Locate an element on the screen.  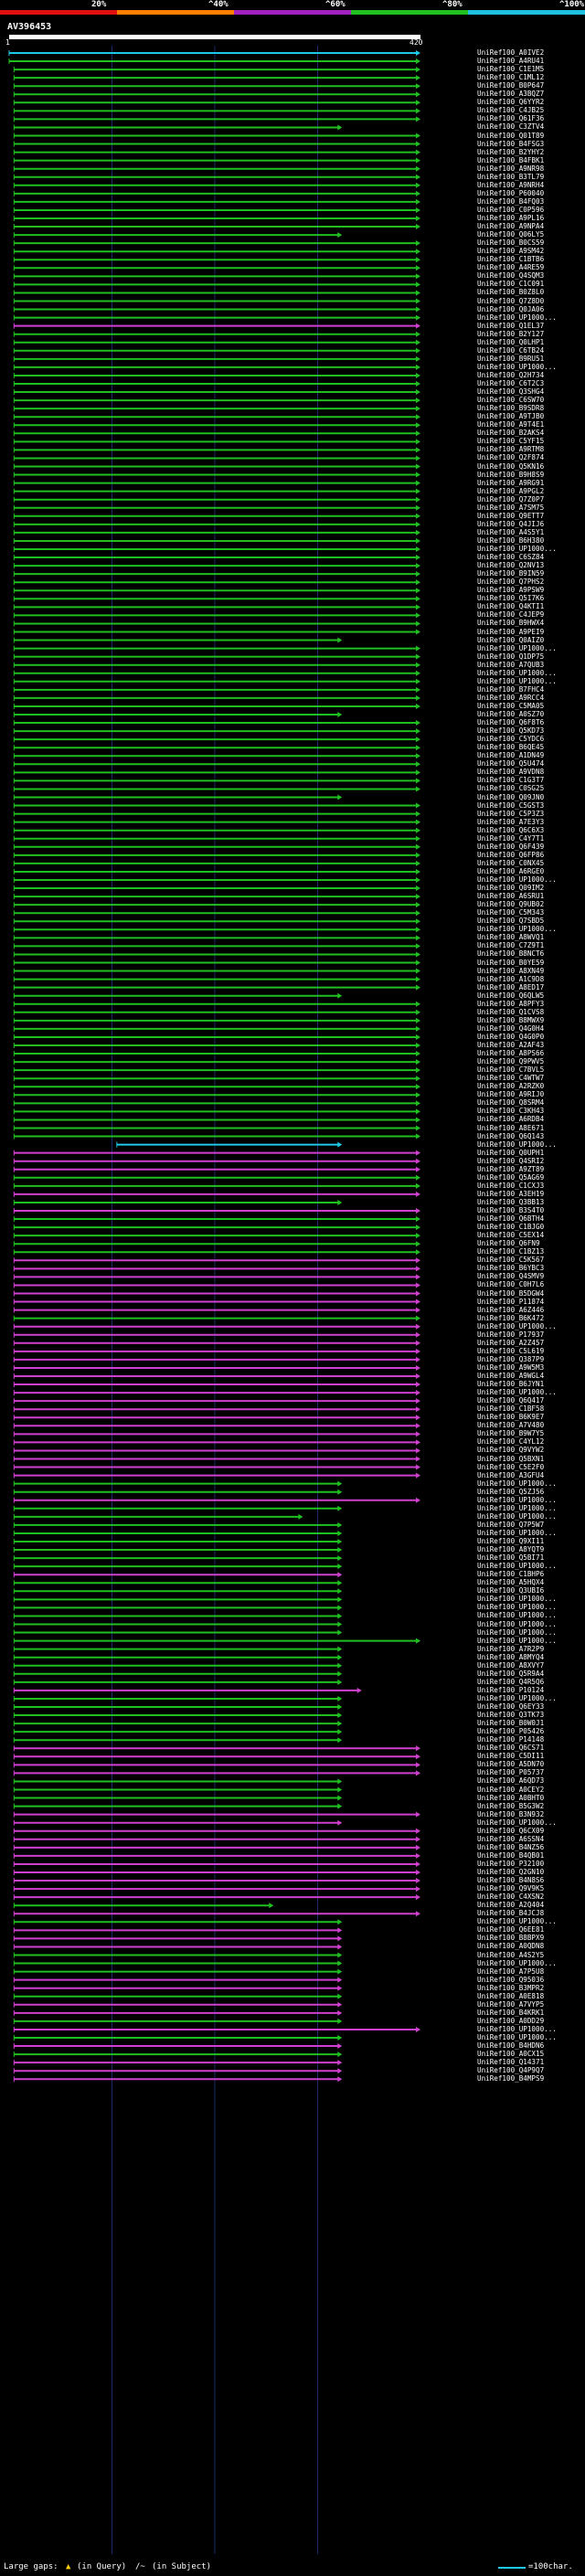
hit-label: UniRef100_Q9ETT7 is located at coordinates (511, 515).